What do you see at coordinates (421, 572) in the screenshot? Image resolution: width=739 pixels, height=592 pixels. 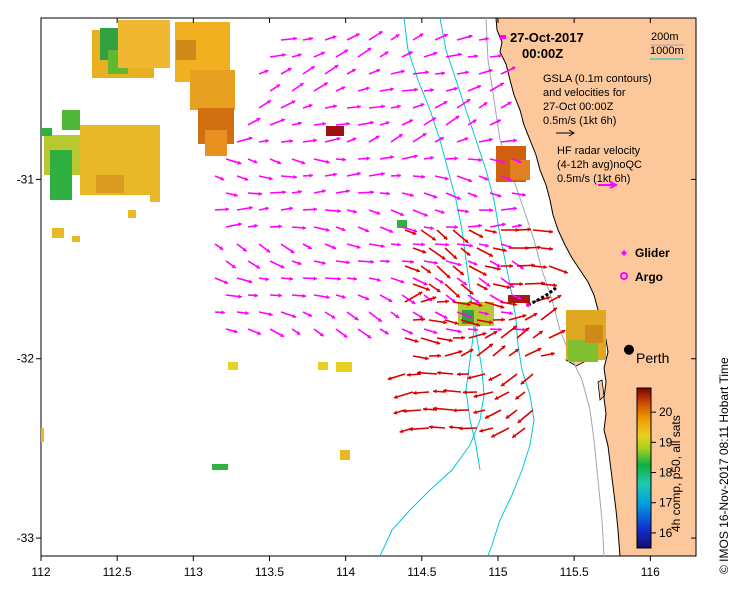 I see `x-tick-label: 114.5` at bounding box center [421, 572].